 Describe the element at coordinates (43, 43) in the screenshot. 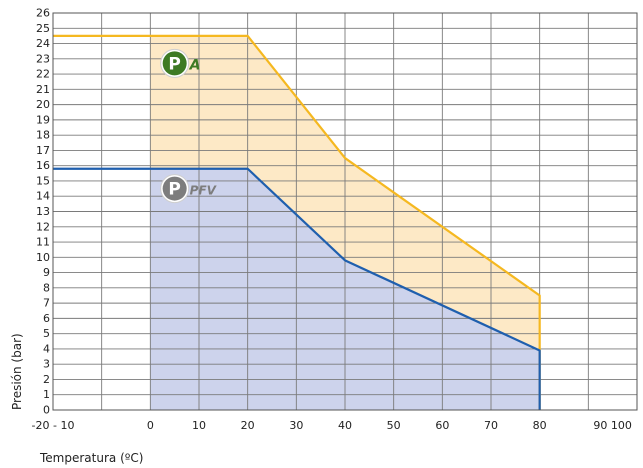

I see `y-tick-label: 24` at that location.